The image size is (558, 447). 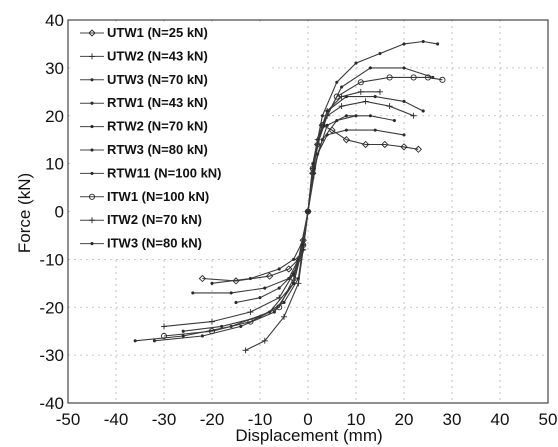 I want to click on x-tick-label: -30, so click(x=164, y=419).